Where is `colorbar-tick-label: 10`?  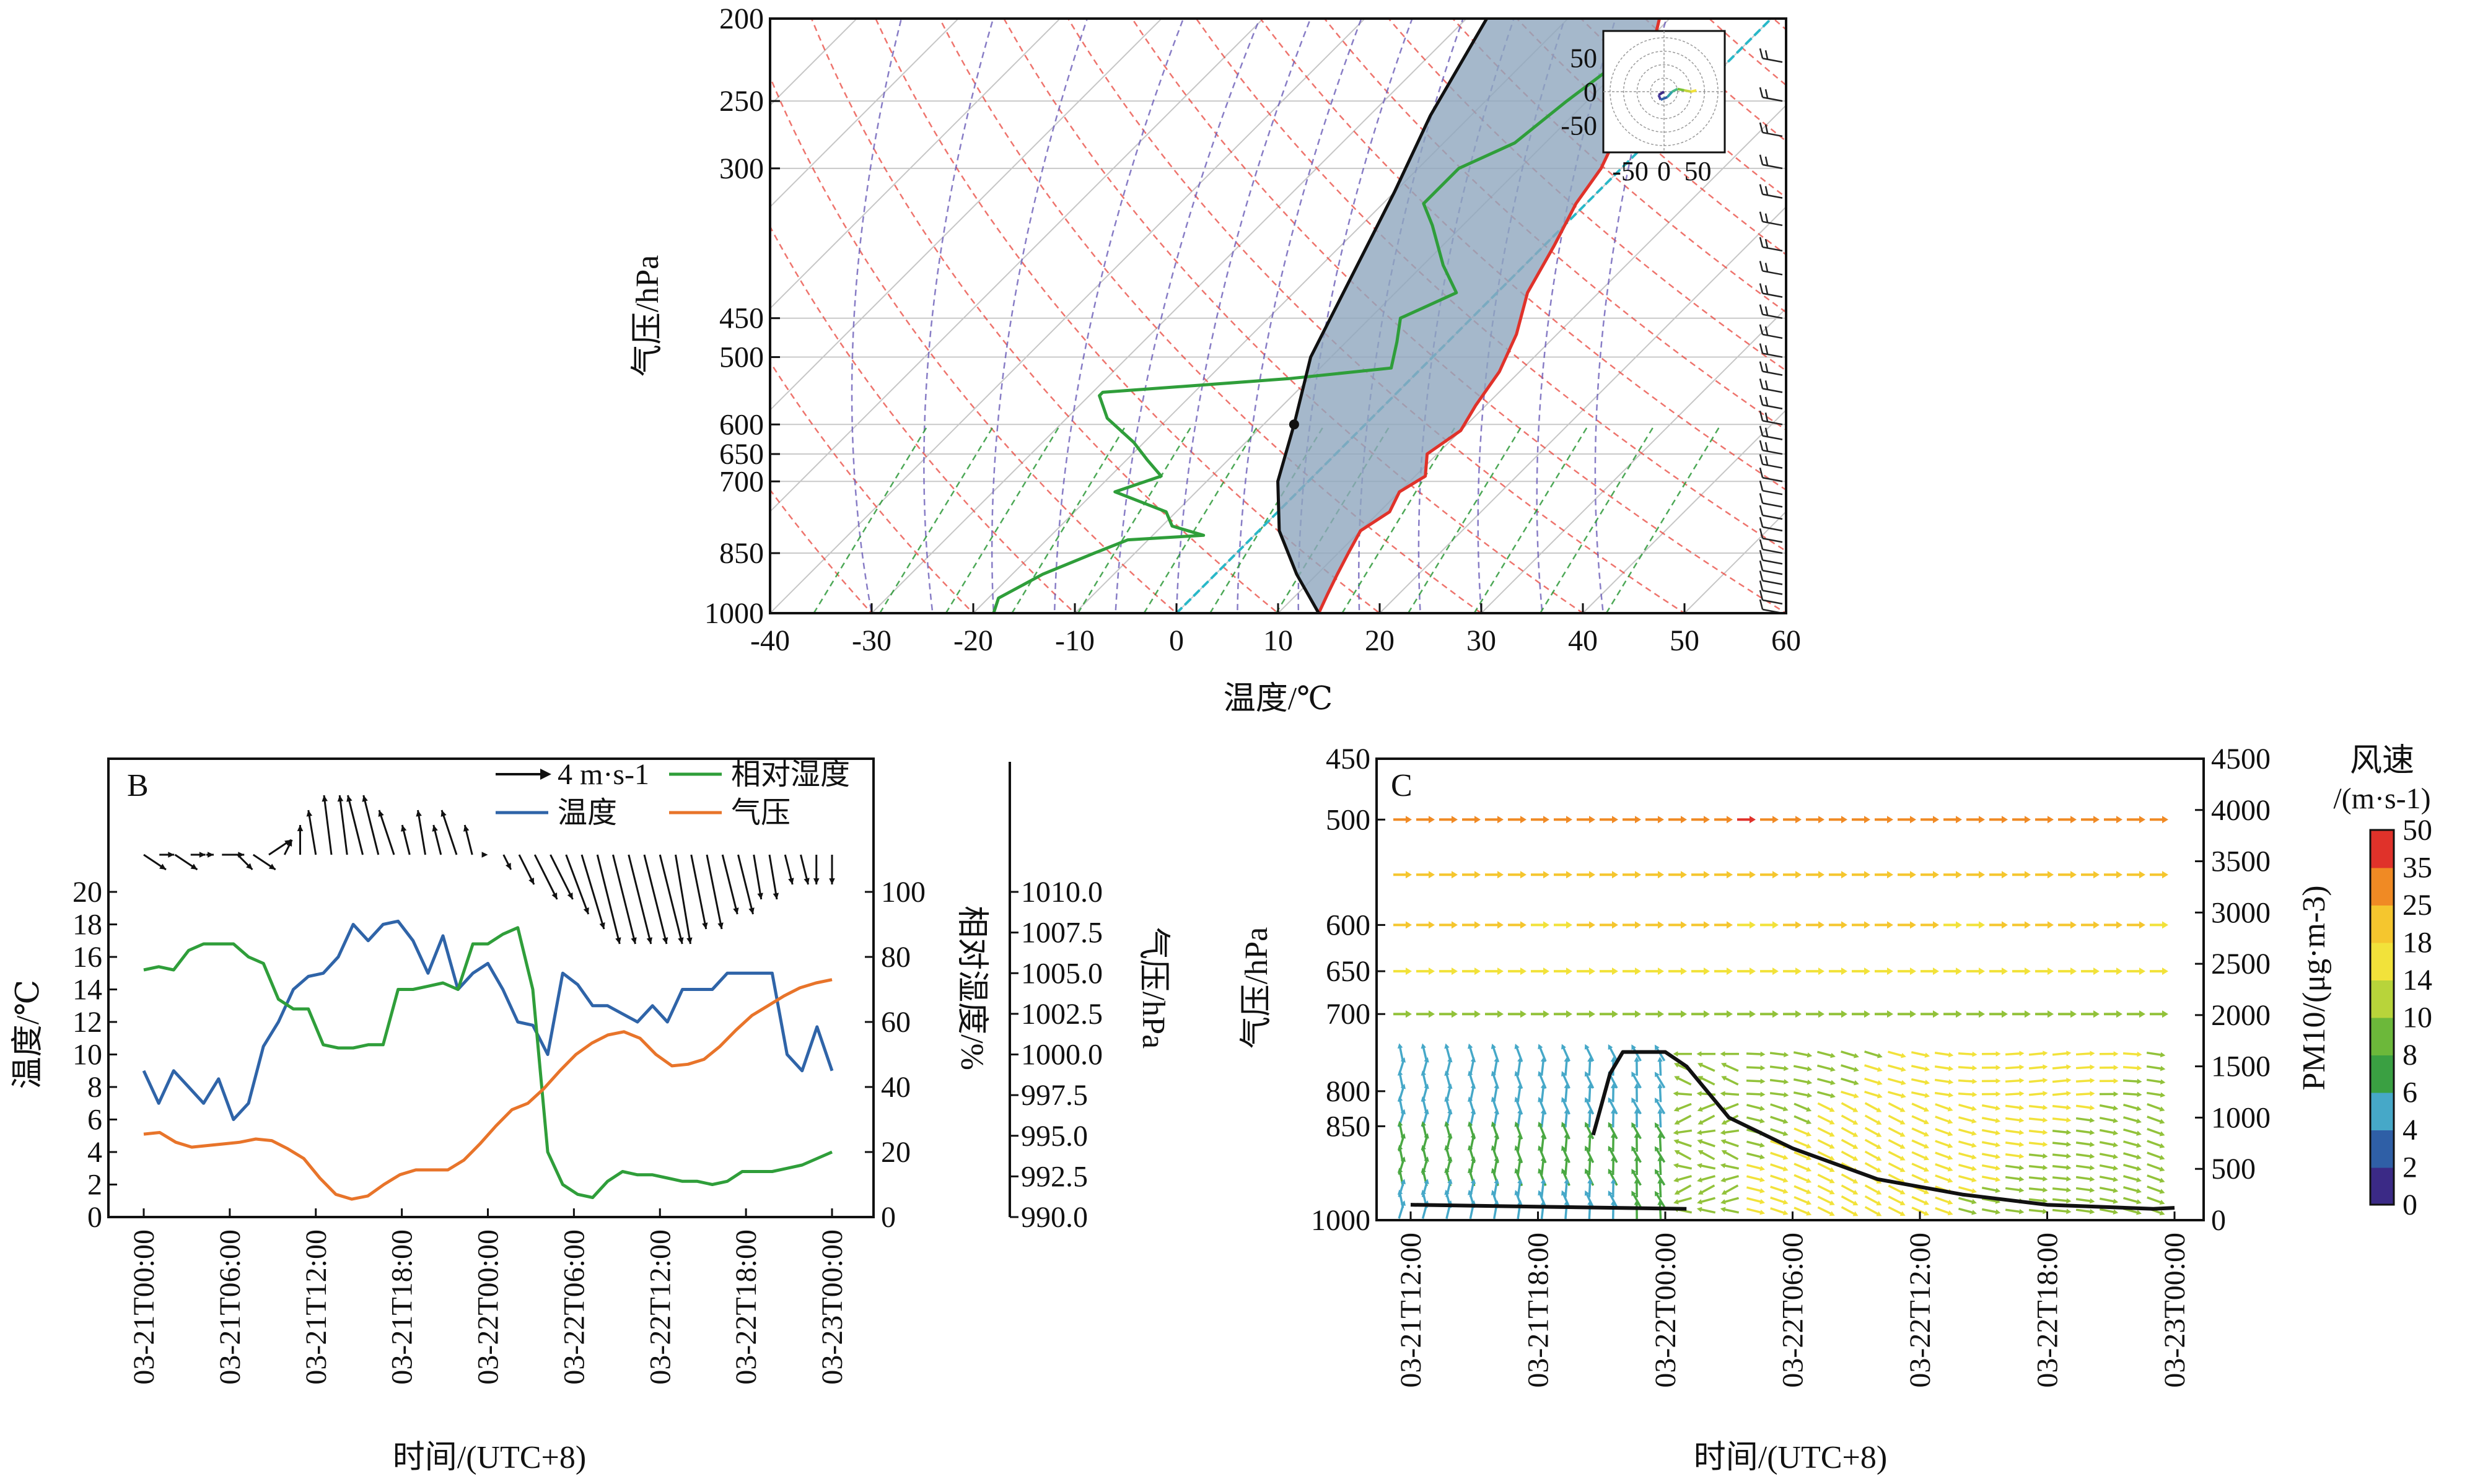 colorbar-tick-label: 10 is located at coordinates (2417, 1018).